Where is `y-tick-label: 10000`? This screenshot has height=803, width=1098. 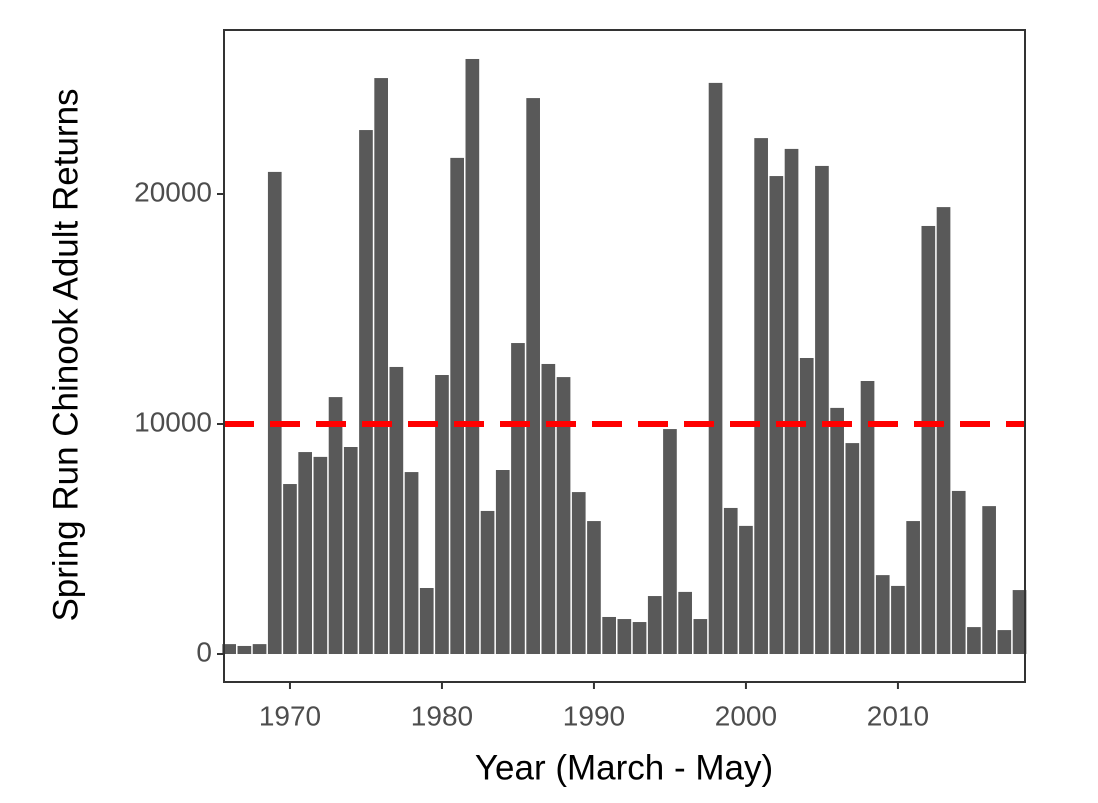
y-tick-label: 10000 is located at coordinates (173, 421).